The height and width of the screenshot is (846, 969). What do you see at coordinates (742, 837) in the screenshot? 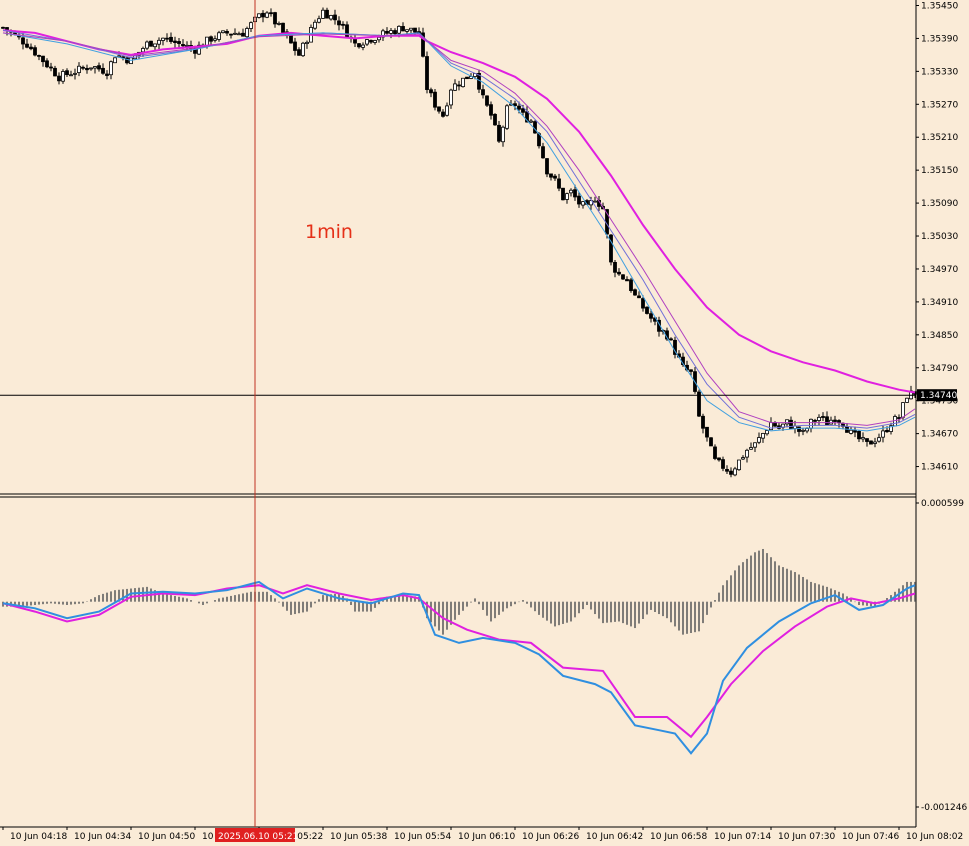
I see `time-tick-label: 10 Jun 07:14` at bounding box center [742, 837].